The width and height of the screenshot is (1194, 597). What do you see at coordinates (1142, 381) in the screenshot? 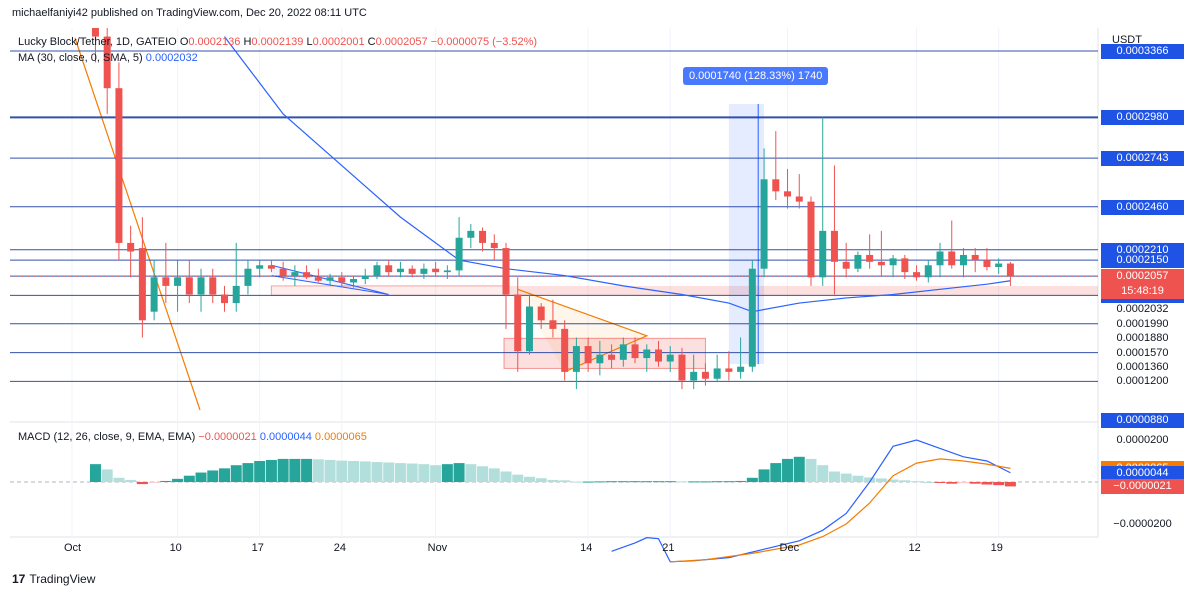
I see `price-price-tag: 0.0001200` at bounding box center [1142, 381].